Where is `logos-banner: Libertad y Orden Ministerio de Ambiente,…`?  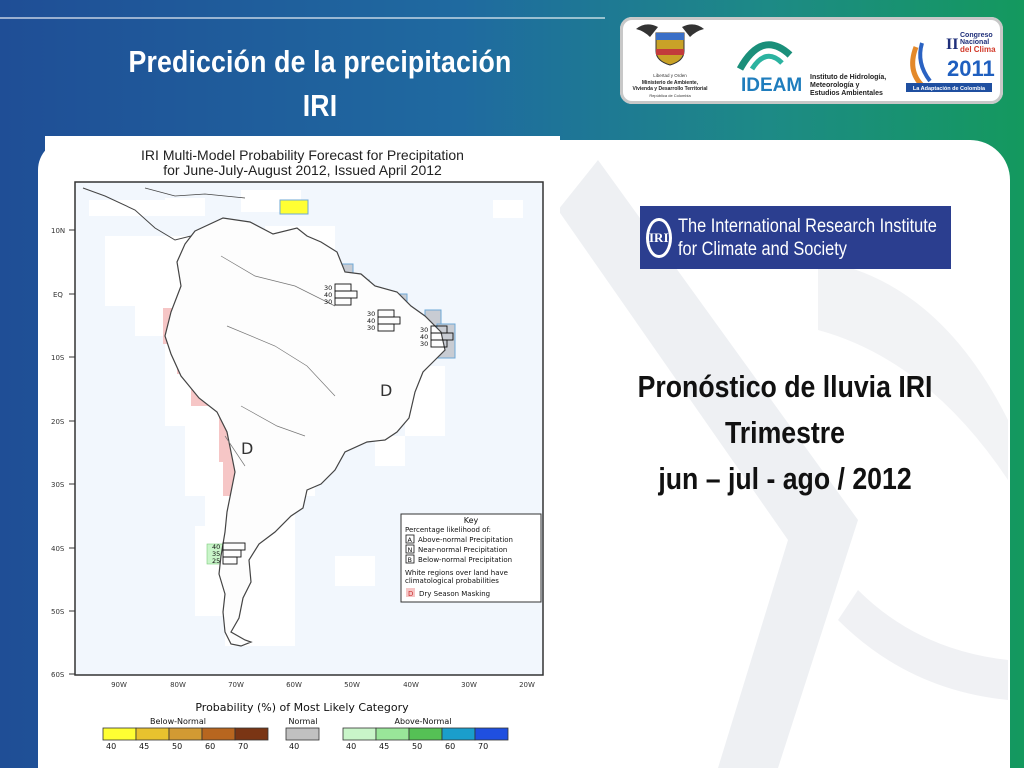 logos-banner: Libertad y Orden Ministerio de Ambiente,… is located at coordinates (811, 60).